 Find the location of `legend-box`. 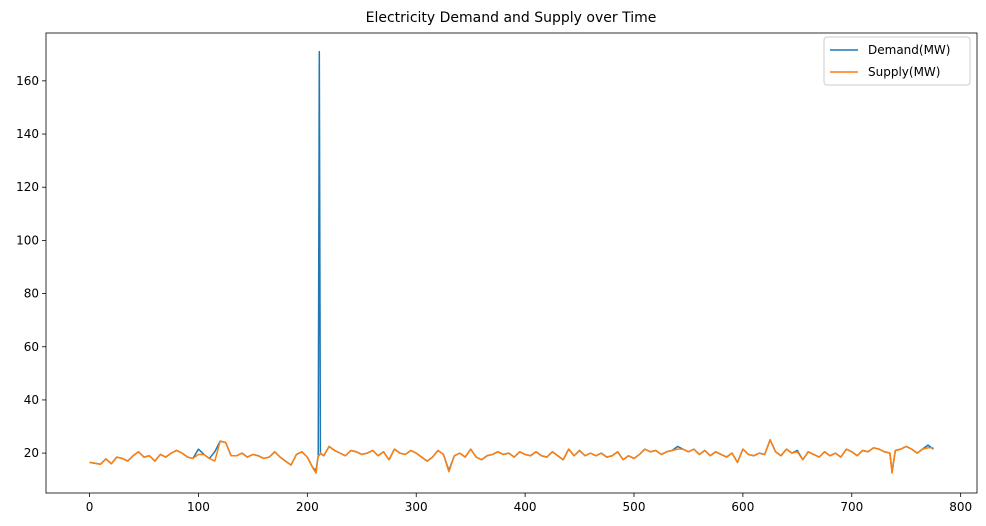

legend-box is located at coordinates (897, 61).